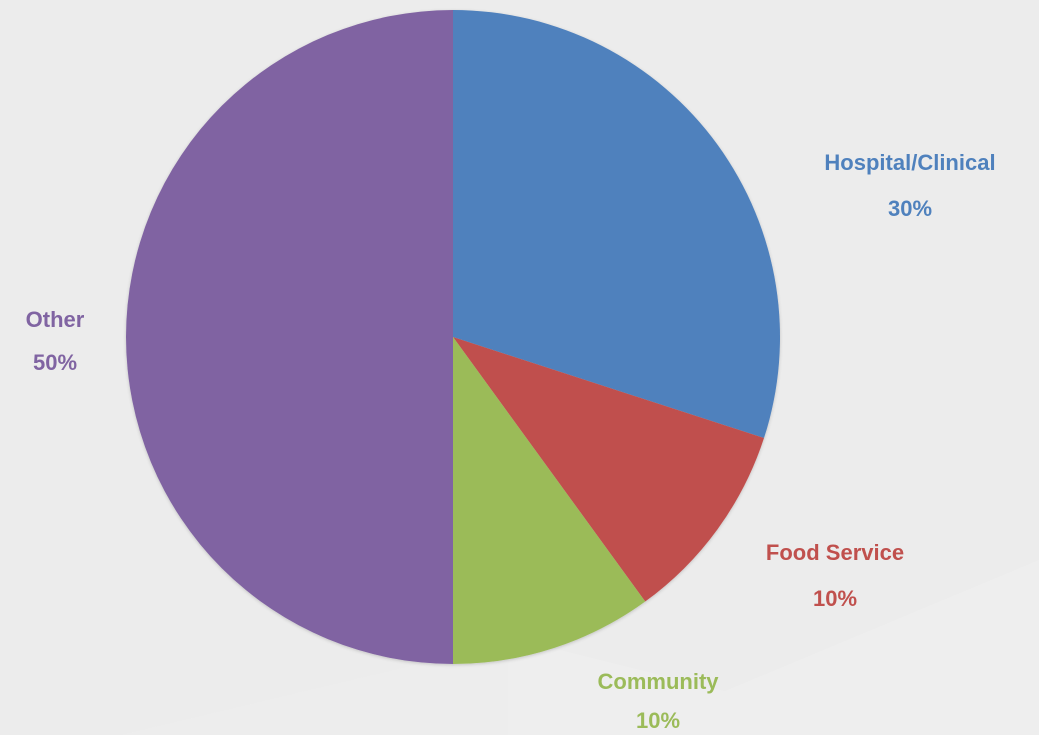  Describe the element at coordinates (55, 319) in the screenshot. I see `slice-label-other: Other` at that location.